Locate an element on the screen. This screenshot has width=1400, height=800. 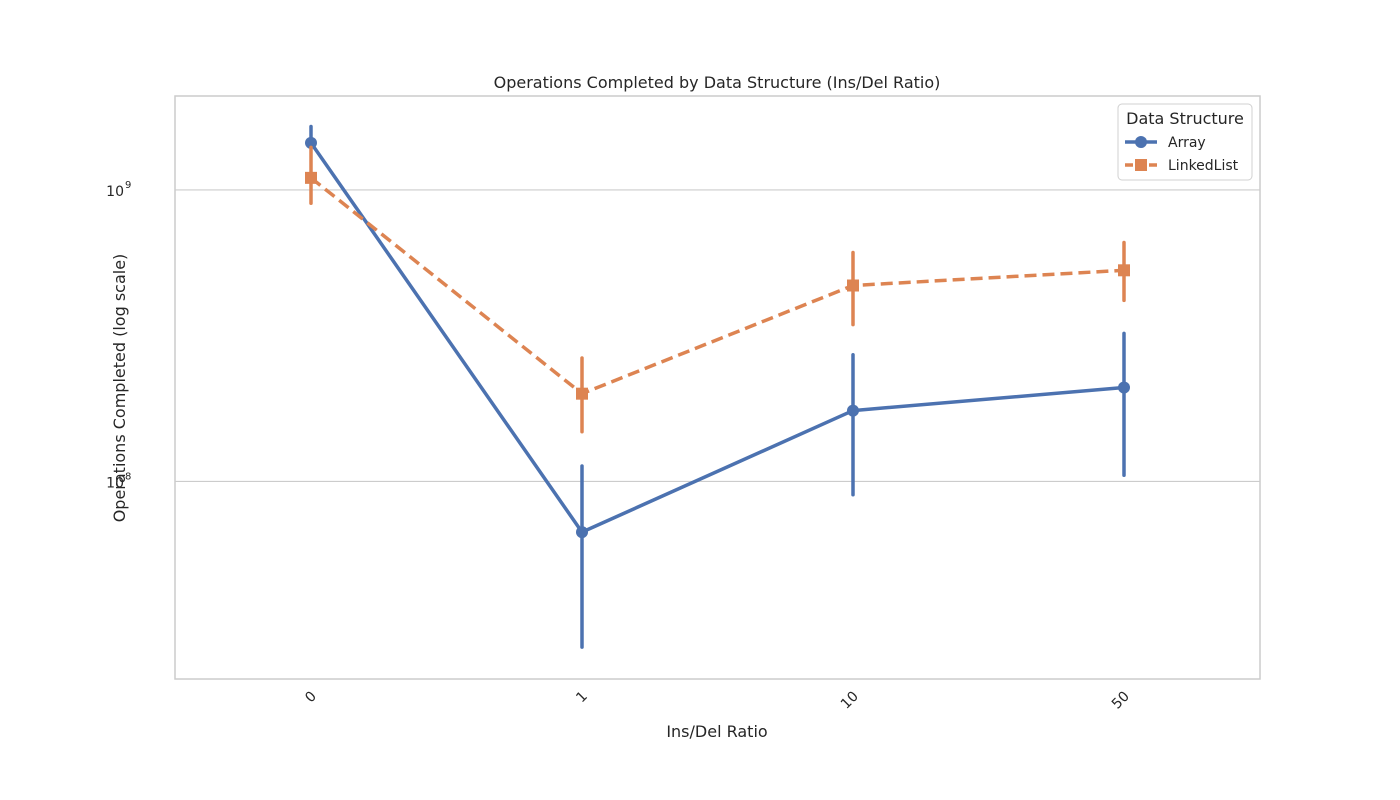
legend-title: Data Structure is located at coordinates (1185, 118).